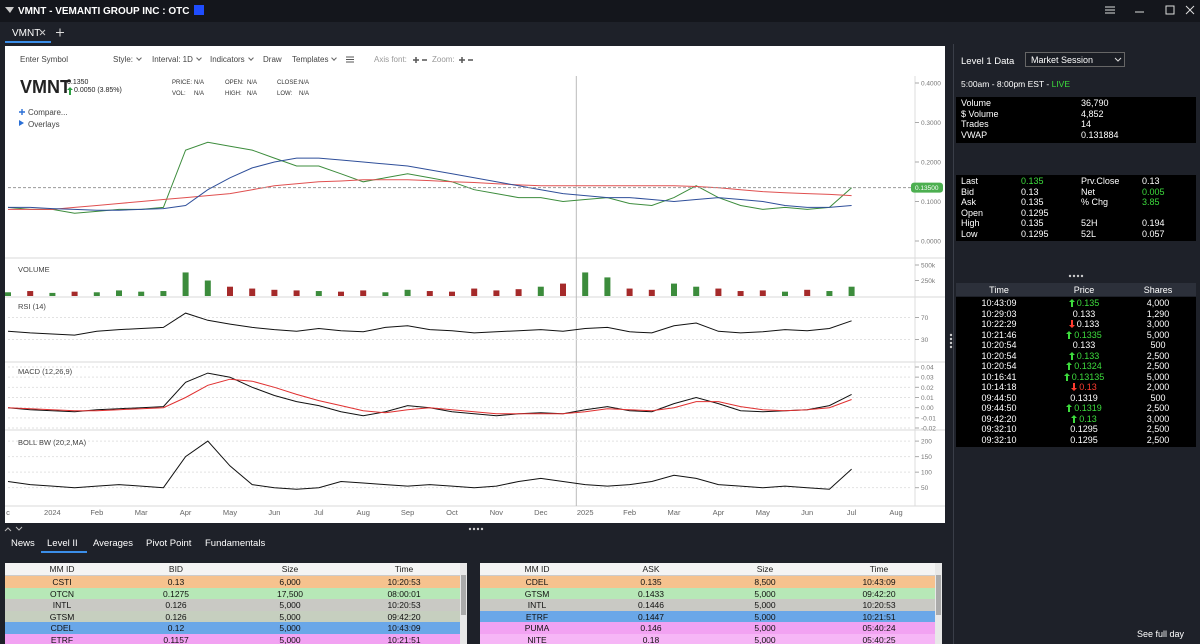 Image resolution: width=1200 pixels, height=644 pixels. What do you see at coordinates (895, 512) in the screenshot?
I see `x-tick-label: Aug` at bounding box center [895, 512].